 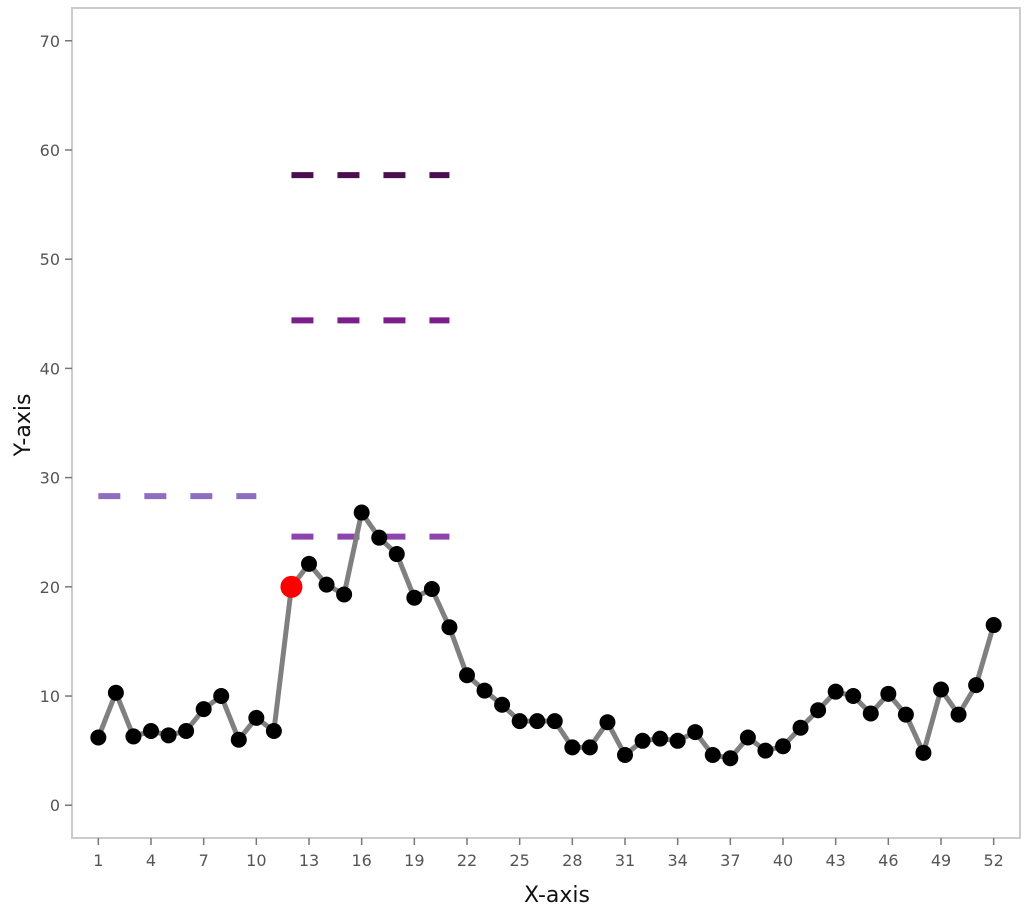 What do you see at coordinates (256, 860) in the screenshot?
I see `x-tick-label: 10` at bounding box center [256, 860].